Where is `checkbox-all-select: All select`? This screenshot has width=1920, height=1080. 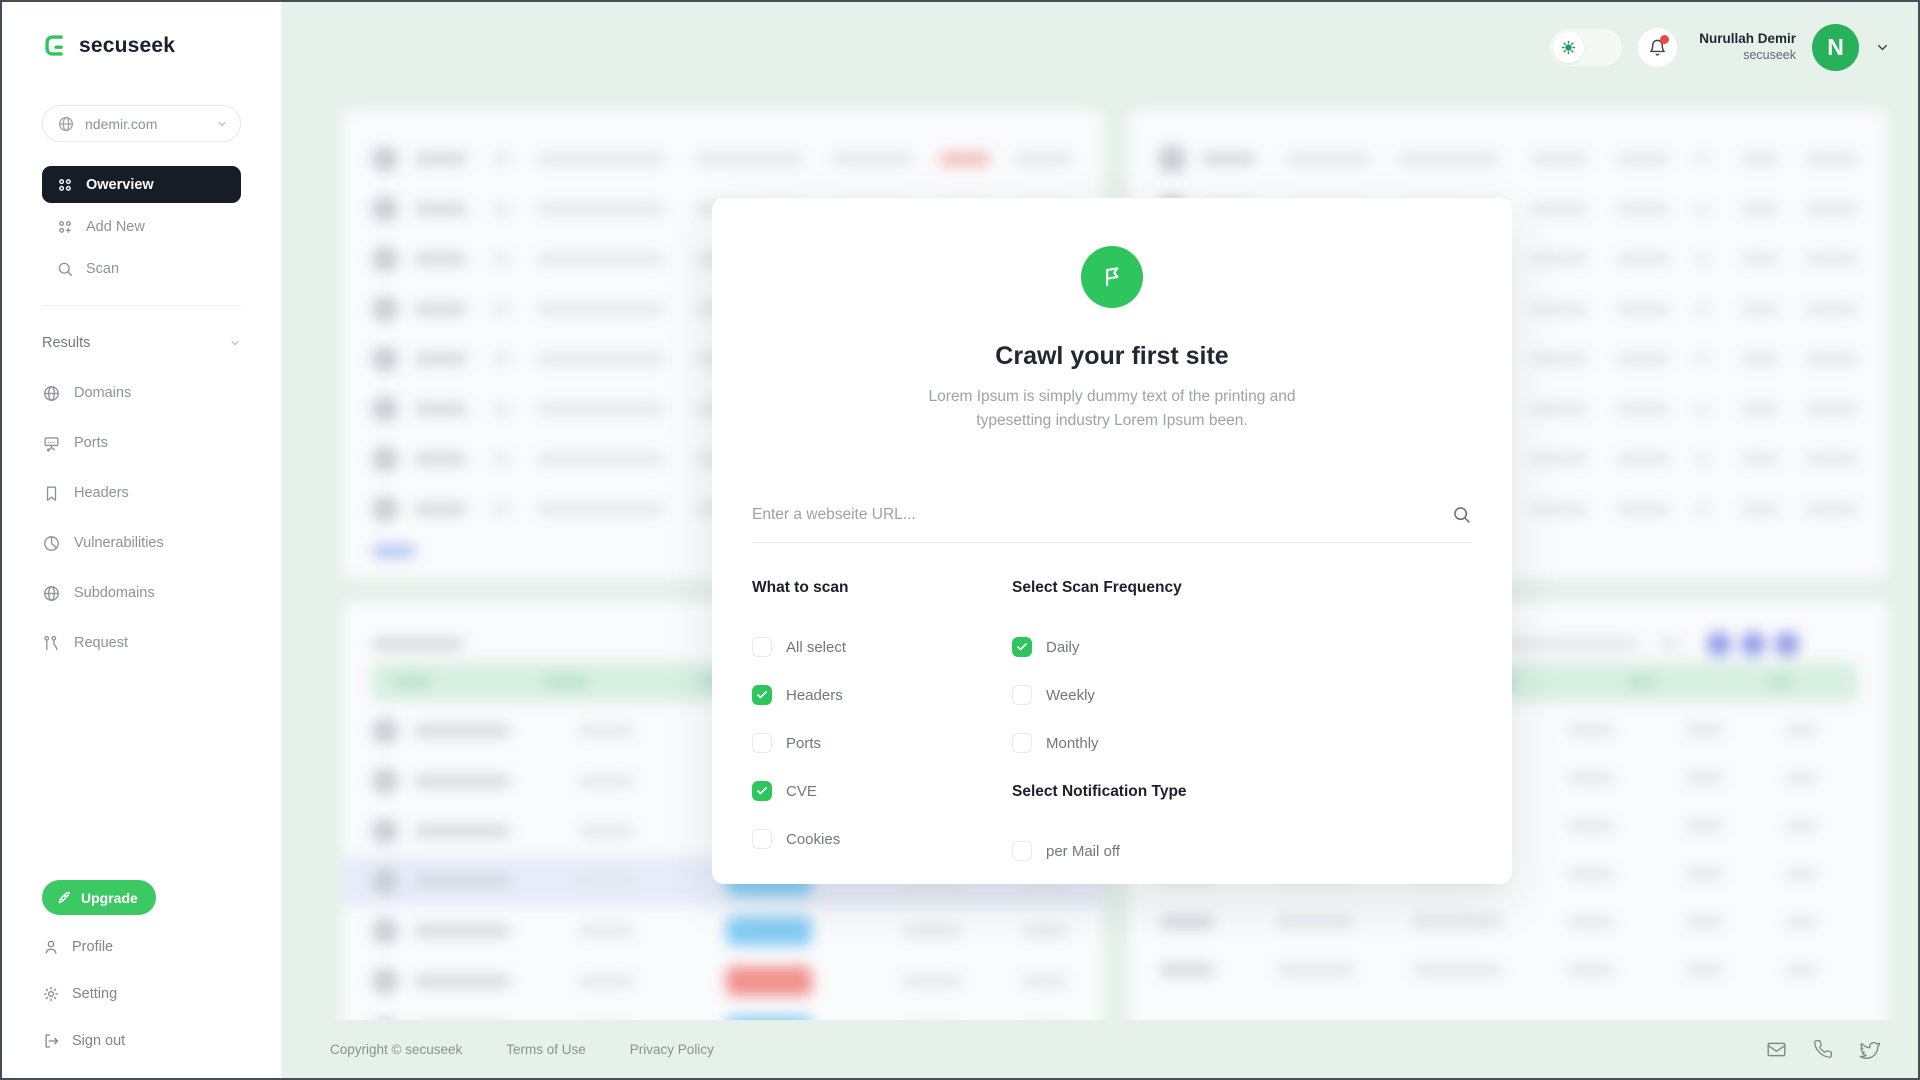
checkbox-all-select: All select is located at coordinates (882, 647).